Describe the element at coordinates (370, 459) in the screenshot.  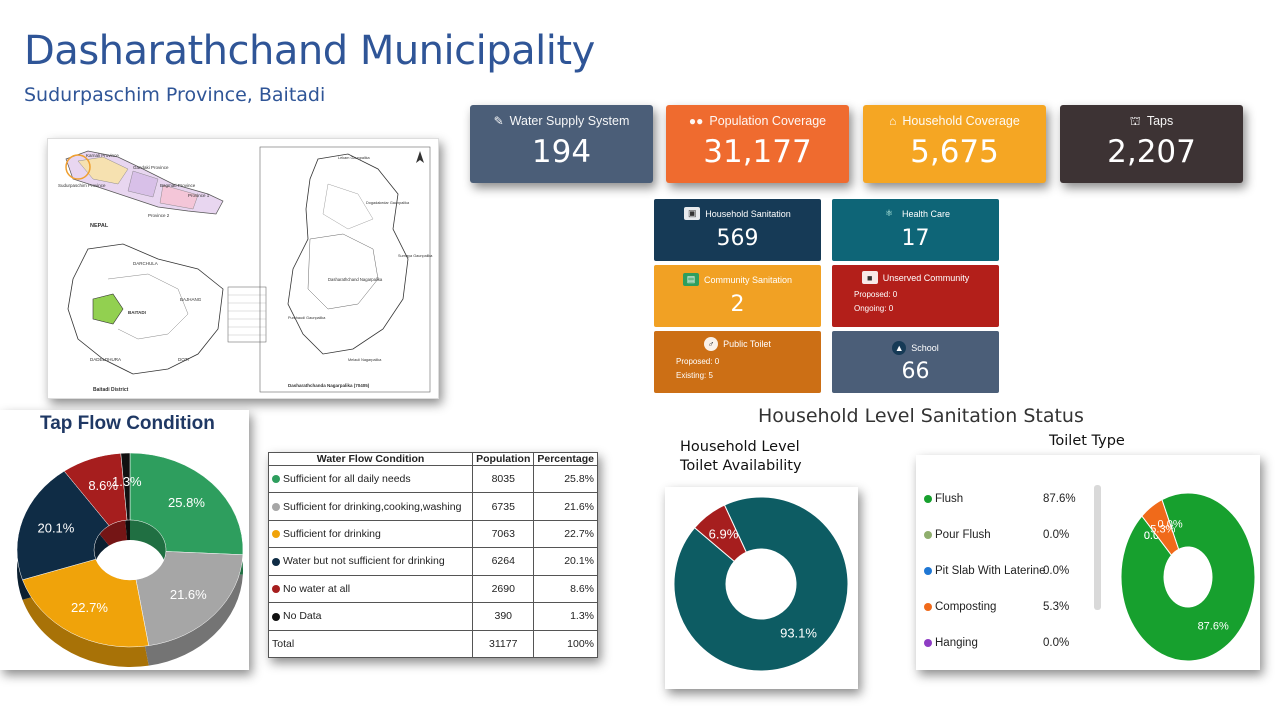
I see `column-header: Water Flow Condition` at that location.